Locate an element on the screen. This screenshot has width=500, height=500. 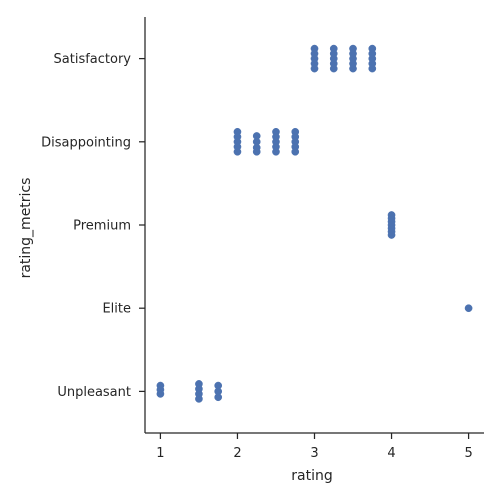
y-tick-label-premium: Premium is located at coordinates (102, 226).